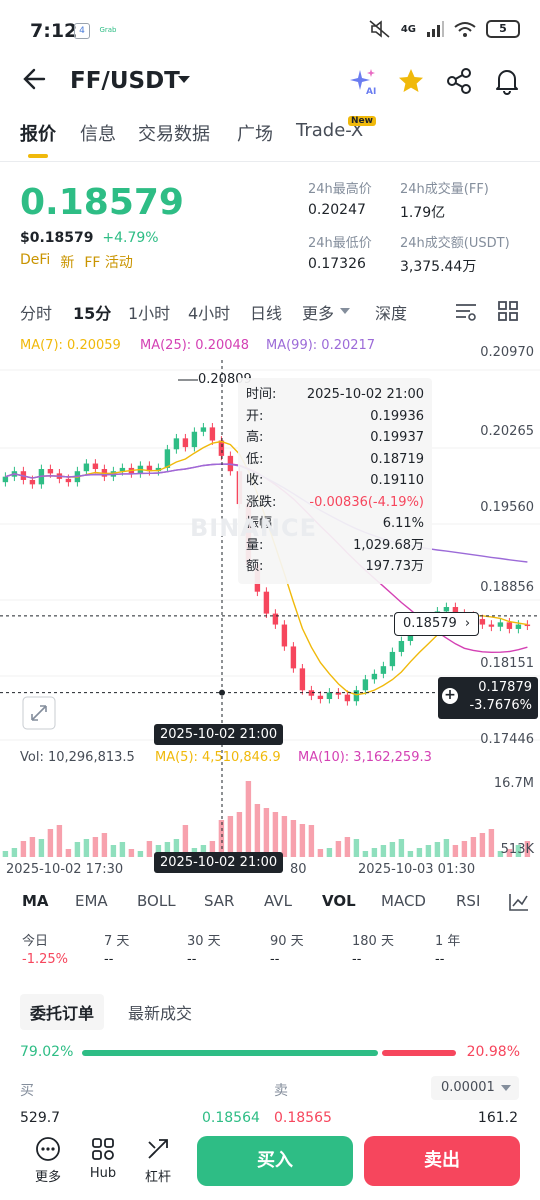  What do you see at coordinates (437, 624) in the screenshot?
I see `current-price-tag: 0.18579 ›` at bounding box center [437, 624].